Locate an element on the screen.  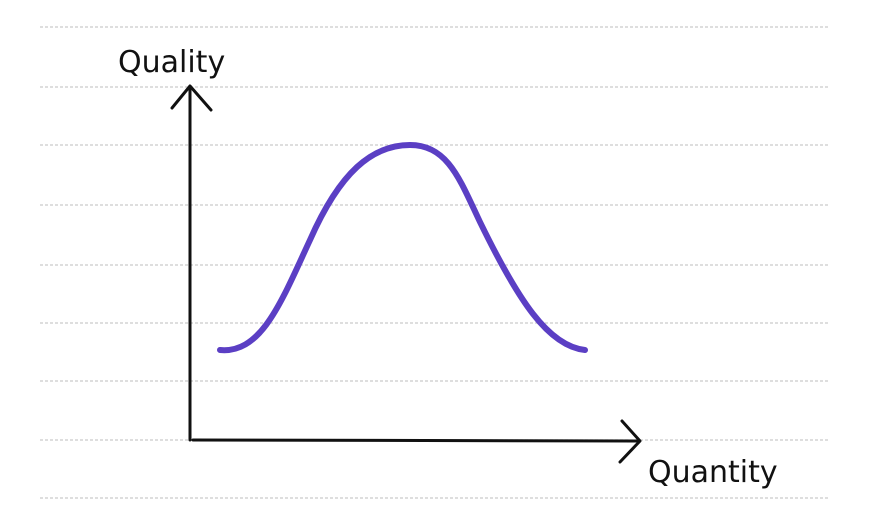
y-axis-label: Quality is located at coordinates (171, 62).